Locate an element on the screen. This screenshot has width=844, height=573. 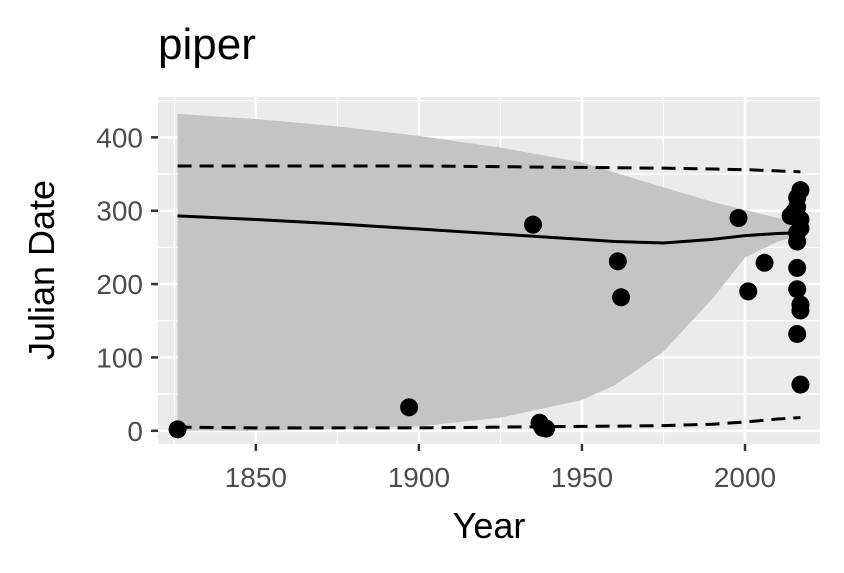
x-axis-title: Year is located at coordinates (489, 525).